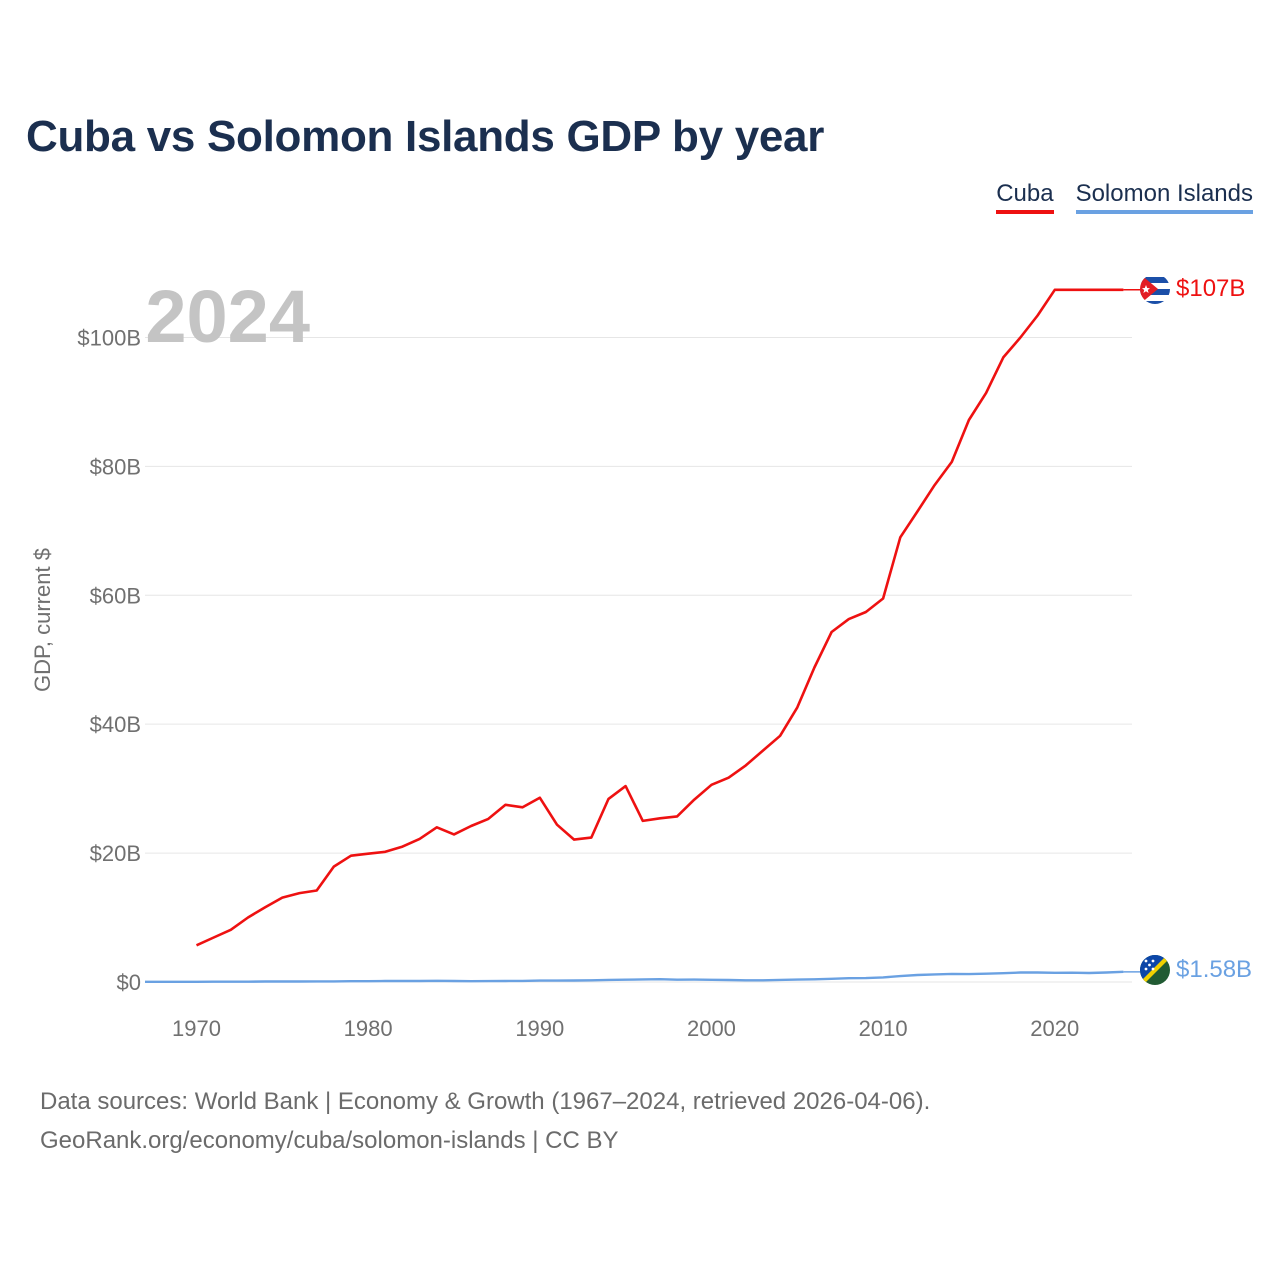 This screenshot has width=1280, height=1280. Describe the element at coordinates (109, 337) in the screenshot. I see `y-tick-label: $100B` at that location.